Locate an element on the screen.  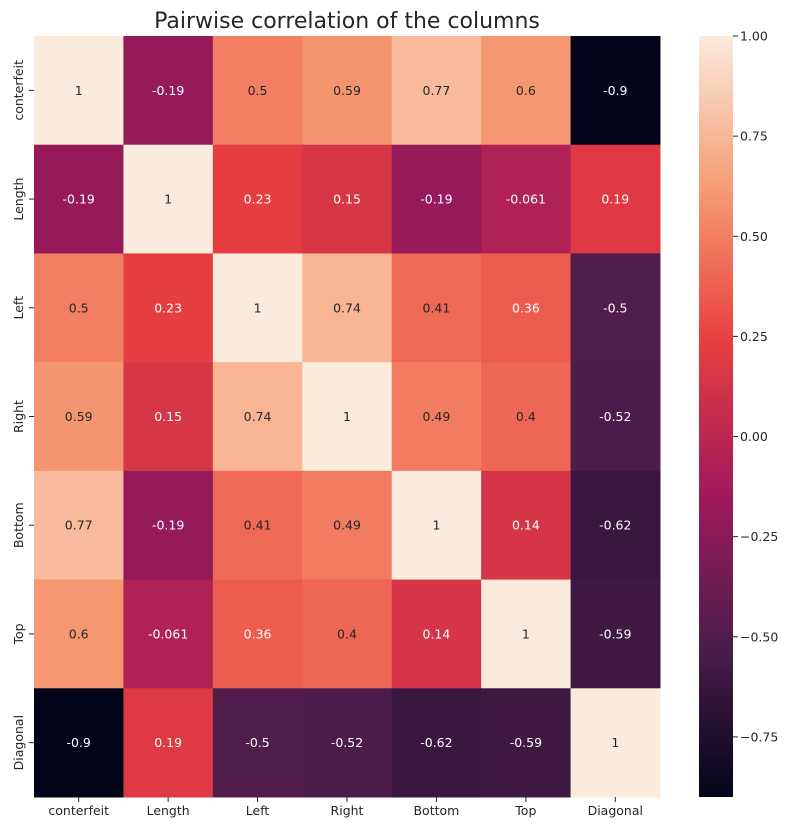
x-tick-label: Right is located at coordinates (347, 810).